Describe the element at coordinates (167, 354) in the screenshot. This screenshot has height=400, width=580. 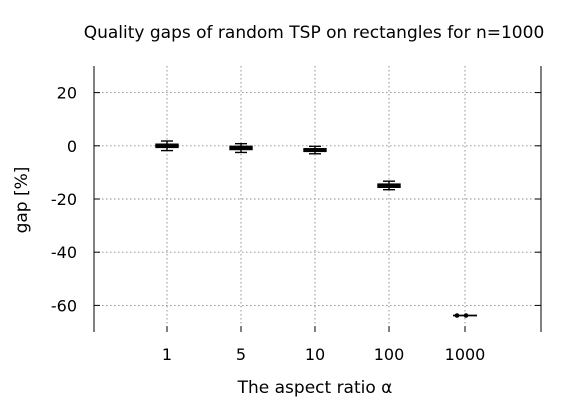
I see `x-tick-label: 1` at that location.